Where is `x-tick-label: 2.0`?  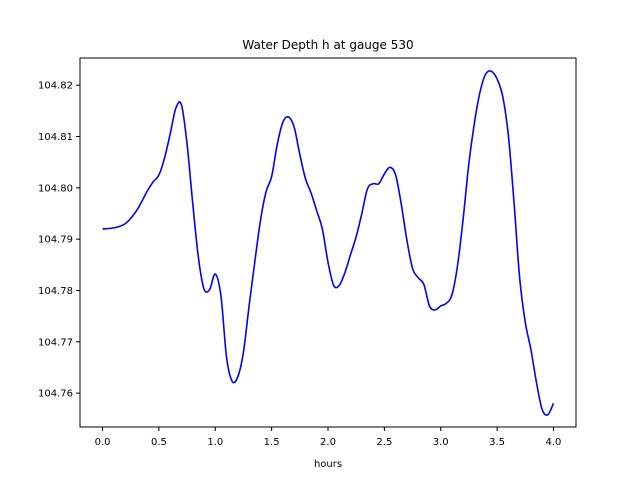
x-tick-label: 2.0 is located at coordinates (328, 442).